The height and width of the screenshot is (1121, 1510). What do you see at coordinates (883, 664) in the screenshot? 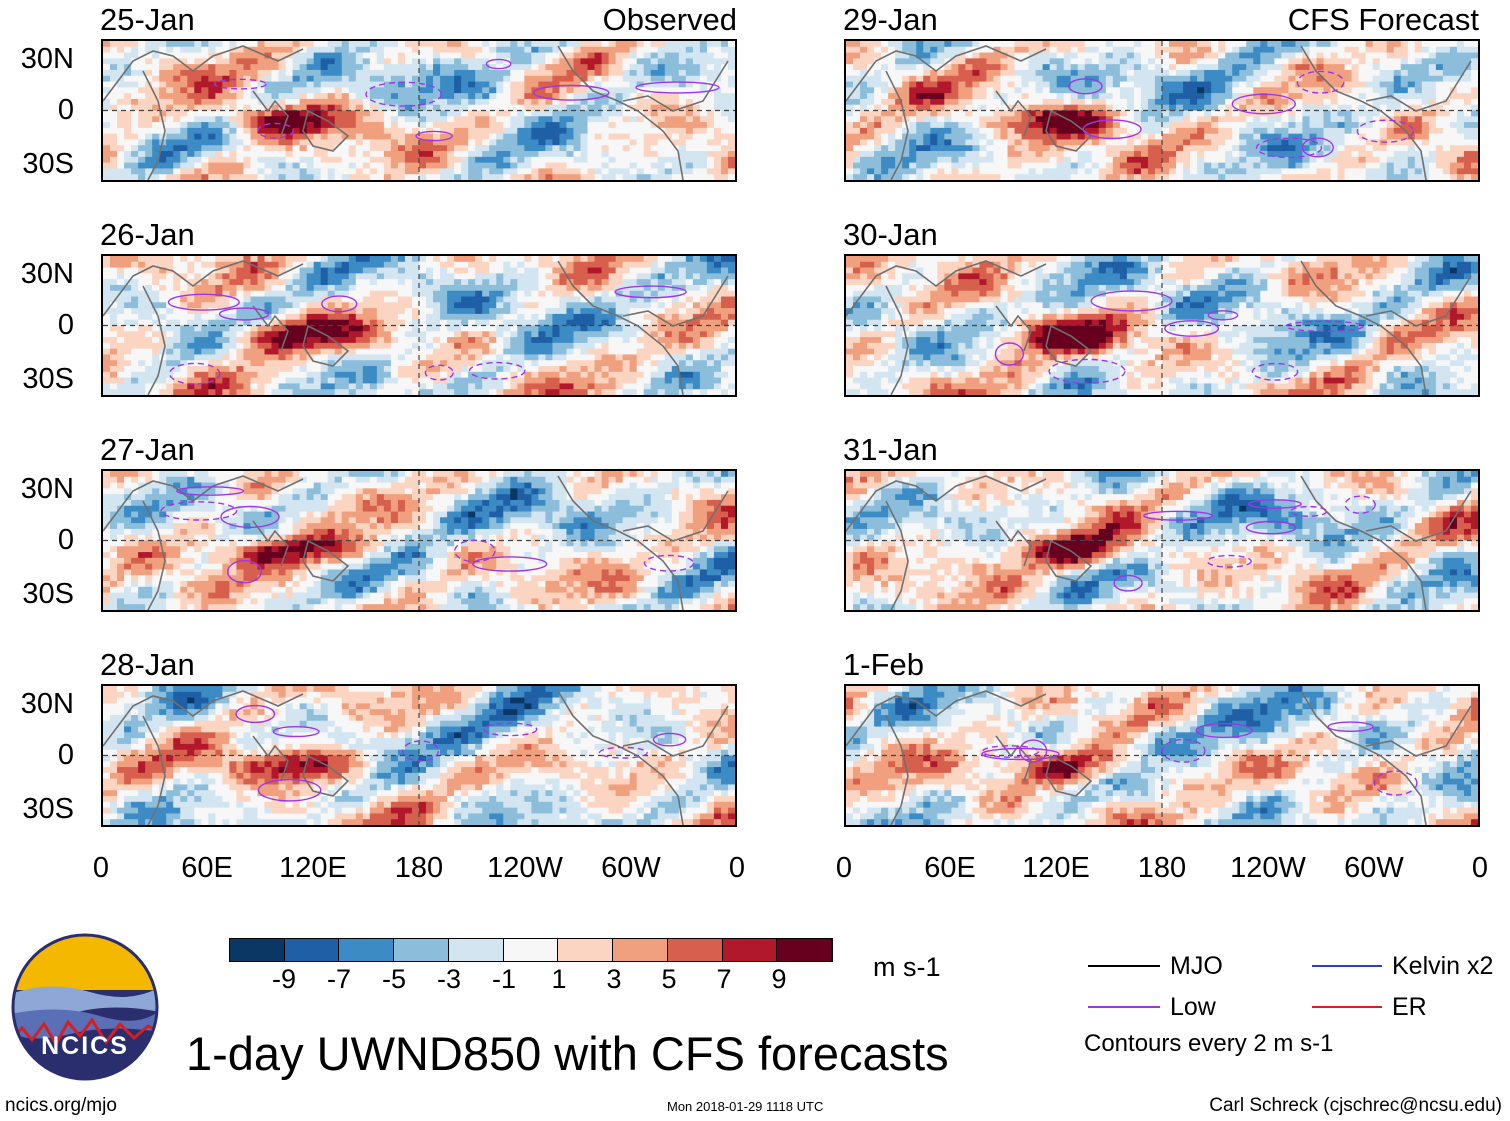
I see `panel-date: 1-Feb` at bounding box center [883, 664].